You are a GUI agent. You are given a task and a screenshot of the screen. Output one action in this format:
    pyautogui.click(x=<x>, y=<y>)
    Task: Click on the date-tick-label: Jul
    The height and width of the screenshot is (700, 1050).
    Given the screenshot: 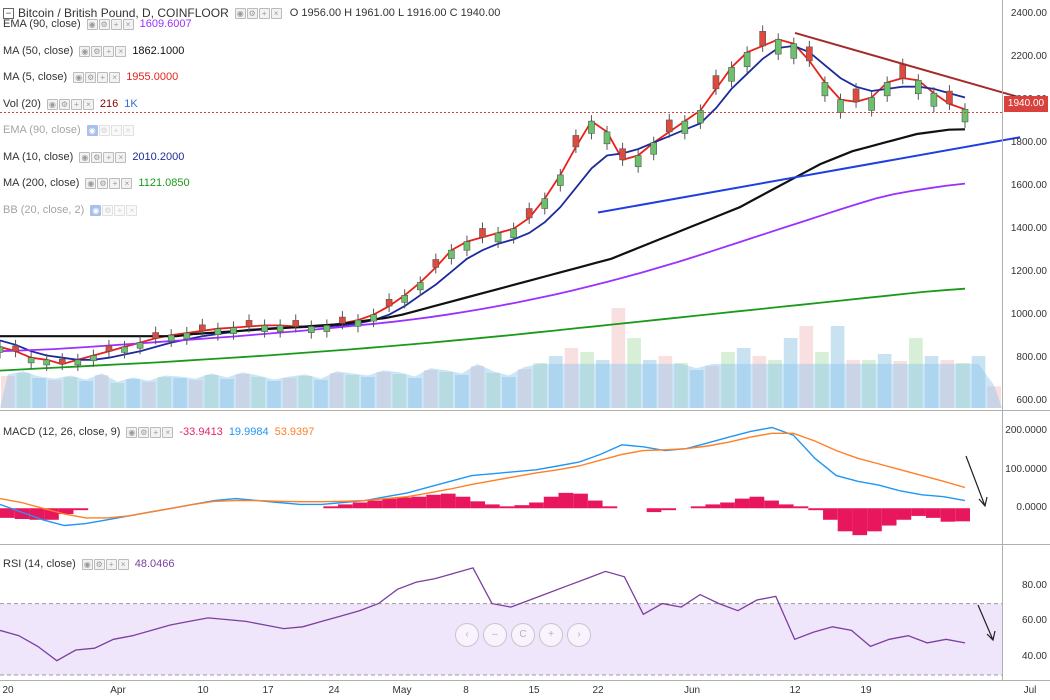 What is the action you would take?
    pyautogui.click(x=1030, y=690)
    